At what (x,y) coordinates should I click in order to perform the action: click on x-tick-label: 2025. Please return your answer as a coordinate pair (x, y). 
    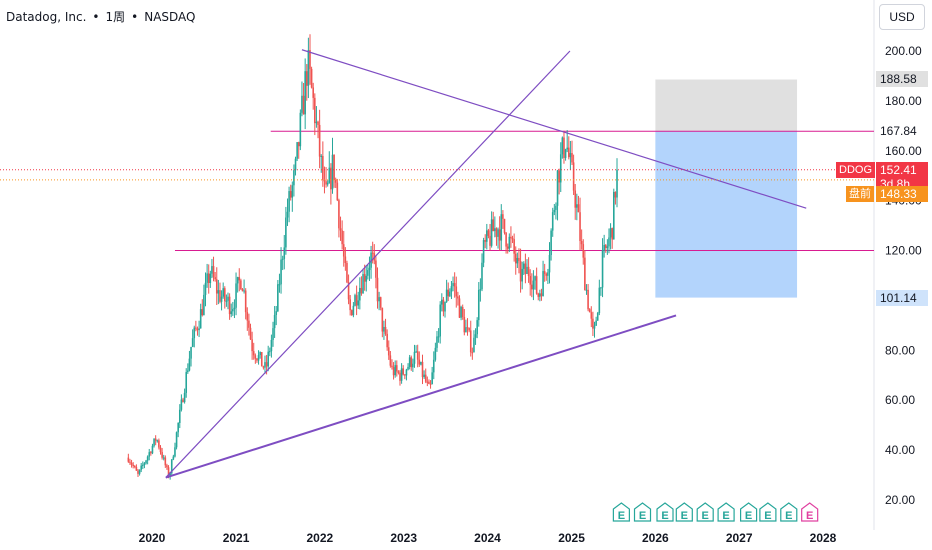
    Looking at the image, I should click on (571, 538).